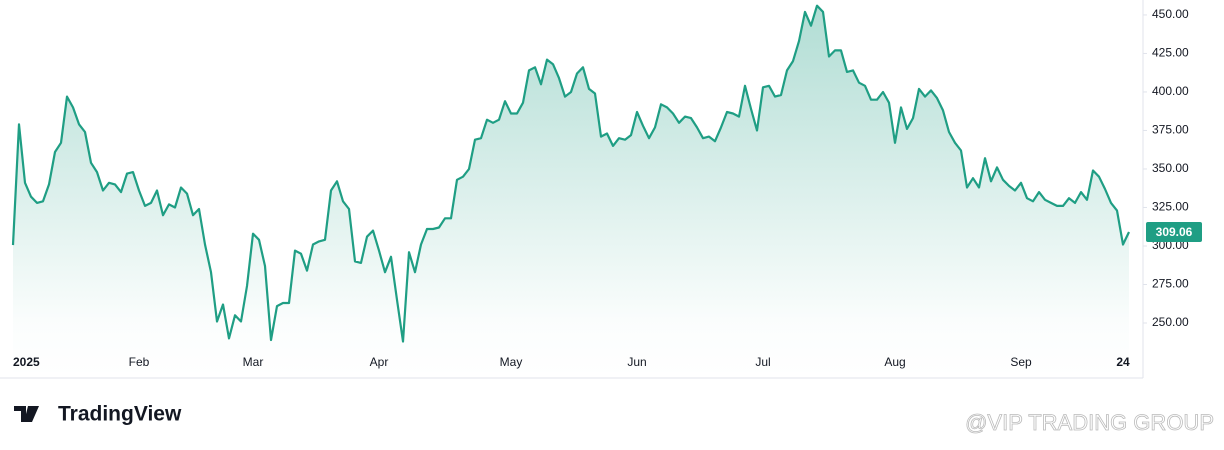 The width and height of the screenshot is (1224, 450). I want to click on y-tick-label: 325.00, so click(1170, 207).